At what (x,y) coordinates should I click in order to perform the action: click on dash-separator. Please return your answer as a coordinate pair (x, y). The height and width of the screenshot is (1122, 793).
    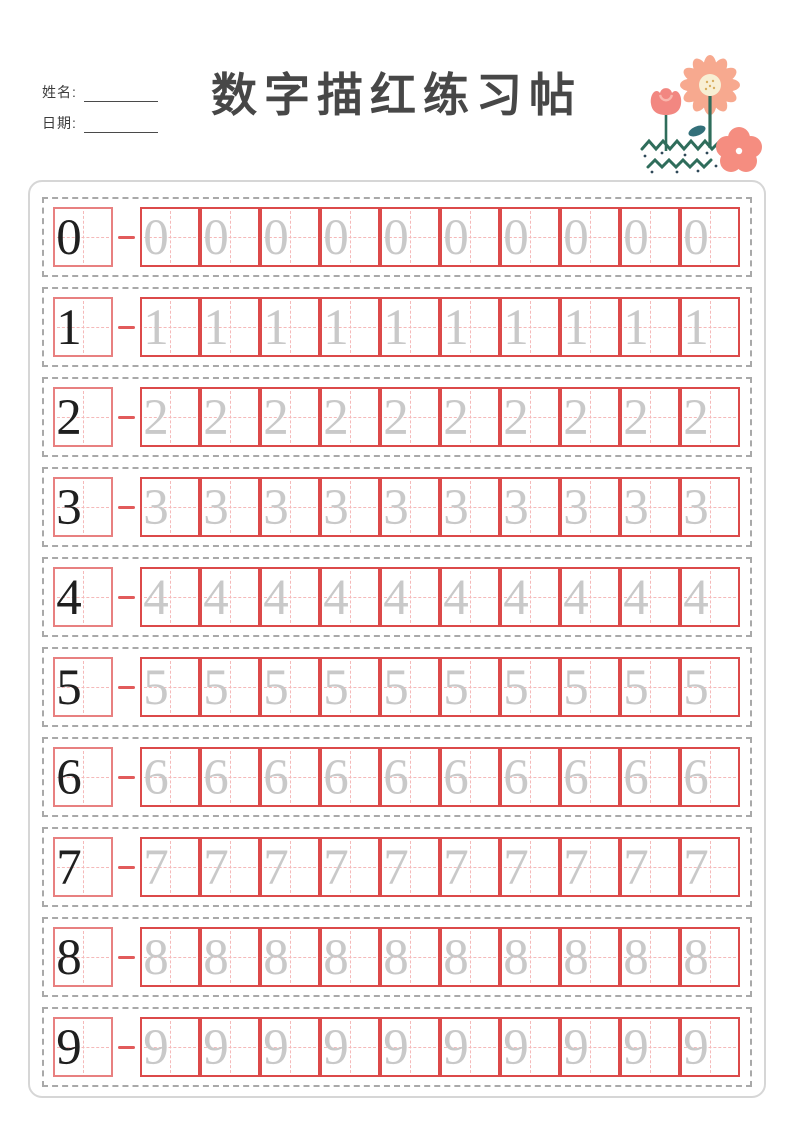
    Looking at the image, I should click on (126, 687).